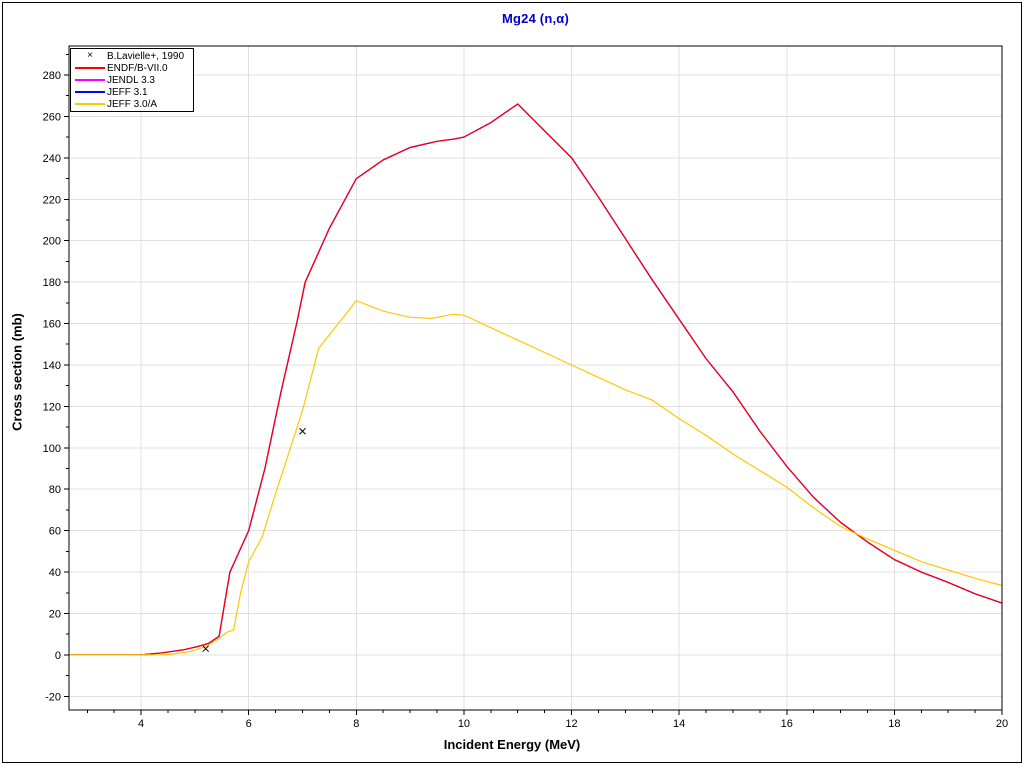 The width and height of the screenshot is (1024, 768). What do you see at coordinates (249, 724) in the screenshot?
I see `x-tick-label: 6` at bounding box center [249, 724].